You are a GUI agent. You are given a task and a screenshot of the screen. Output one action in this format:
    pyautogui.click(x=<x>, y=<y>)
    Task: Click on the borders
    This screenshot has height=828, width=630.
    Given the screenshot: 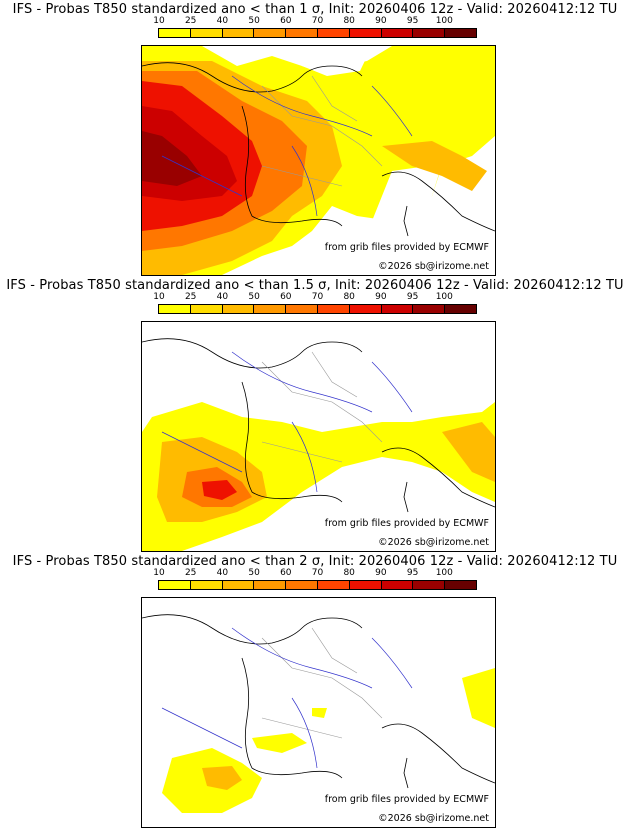 What is the action you would take?
    pyautogui.click(x=322, y=683)
    